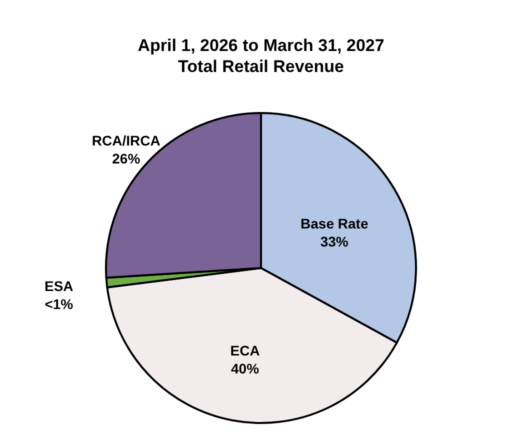  I want to click on data-label: 26%, so click(126, 158).